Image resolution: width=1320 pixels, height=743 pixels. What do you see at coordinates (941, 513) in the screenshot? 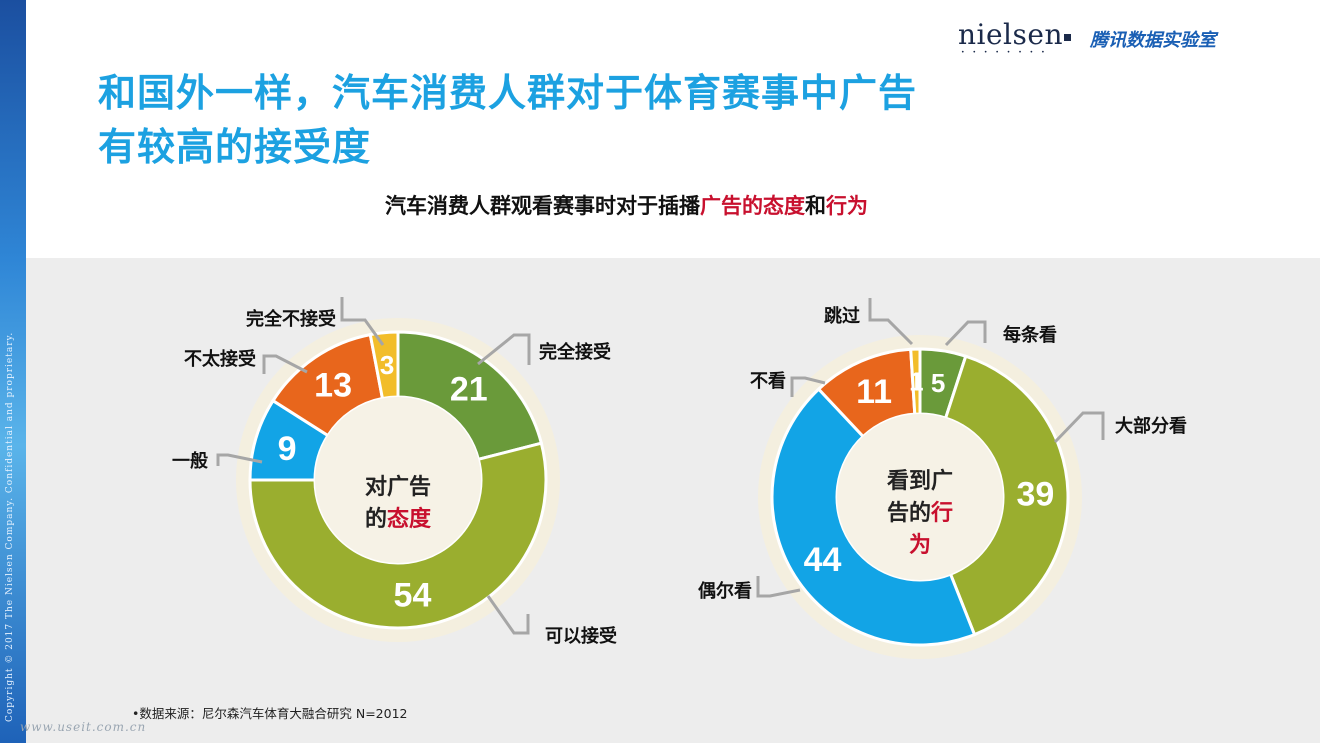
I see `behavior-center-label-red1: 行` at bounding box center [941, 513].